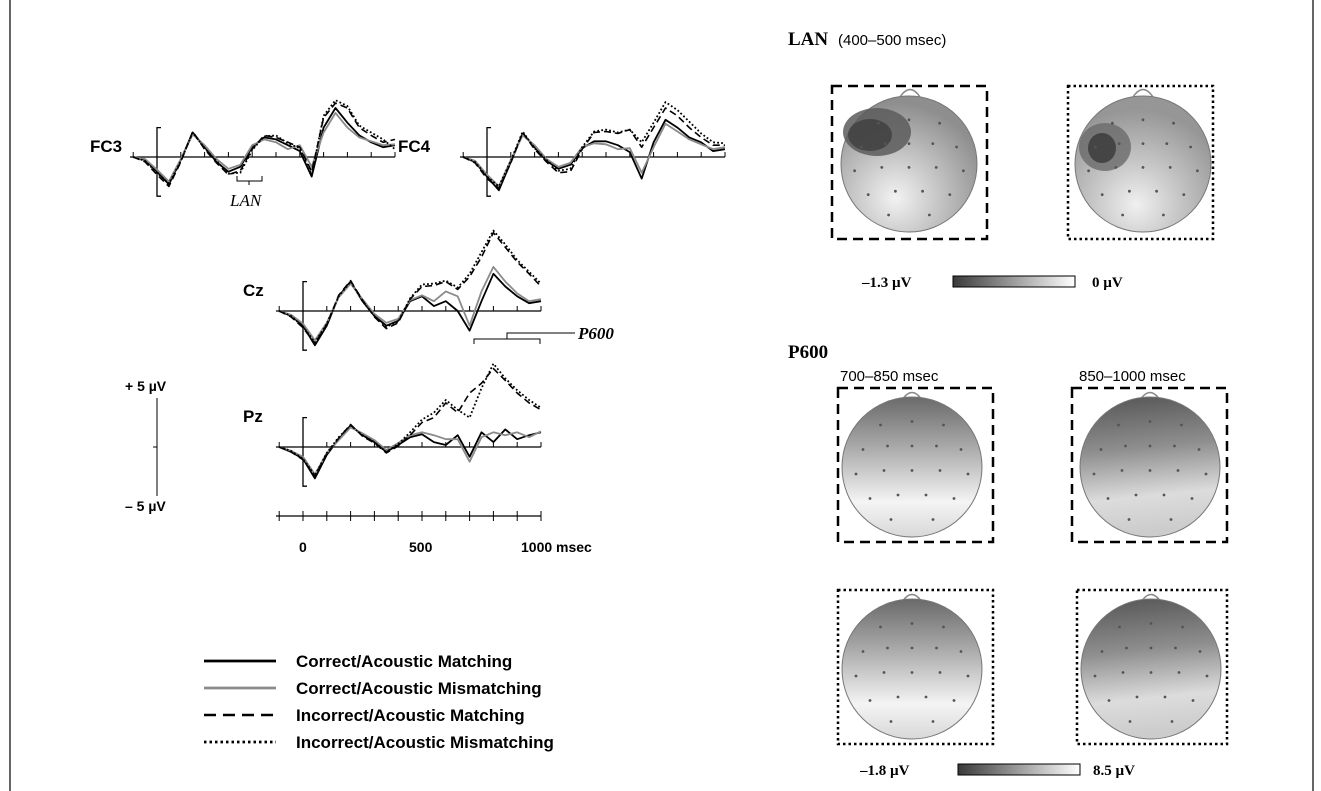 Image resolution: width=1321 pixels, height=791 pixels. What do you see at coordinates (1149, 465) in the screenshot?
I see `p600-map-matching-late` at bounding box center [1149, 465].